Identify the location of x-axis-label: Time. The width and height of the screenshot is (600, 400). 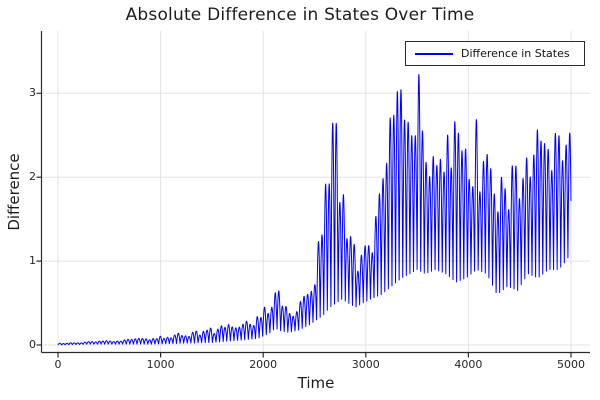
(316, 383).